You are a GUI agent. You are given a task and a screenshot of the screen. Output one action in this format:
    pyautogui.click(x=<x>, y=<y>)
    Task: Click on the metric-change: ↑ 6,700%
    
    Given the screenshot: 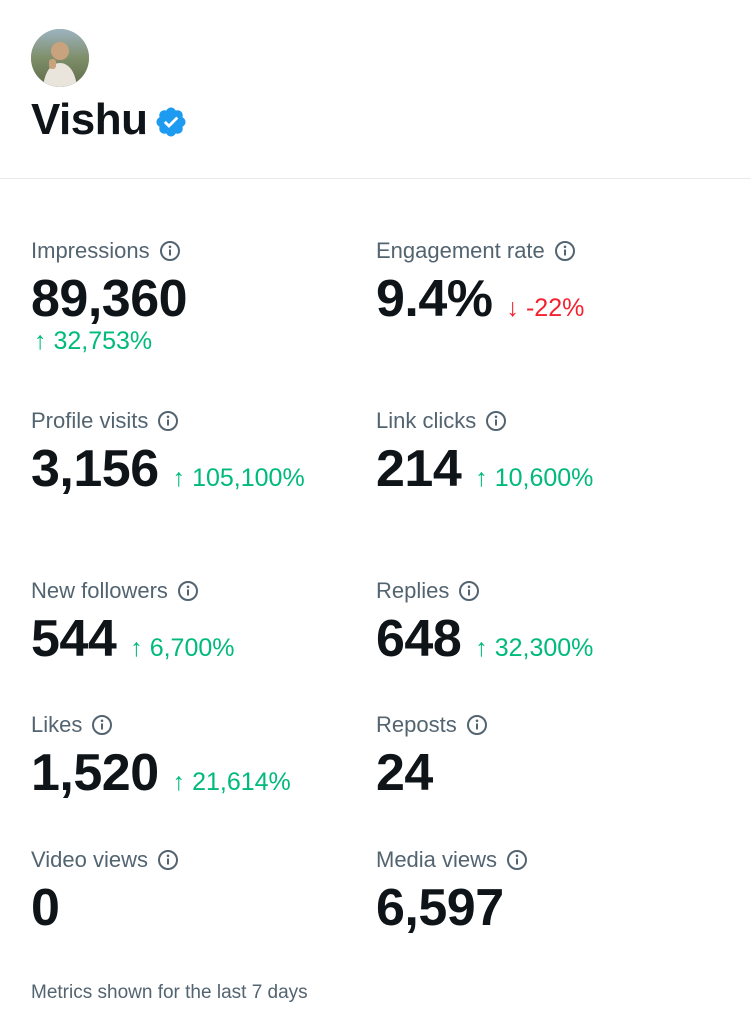 What is the action you would take?
    pyautogui.click(x=182, y=648)
    